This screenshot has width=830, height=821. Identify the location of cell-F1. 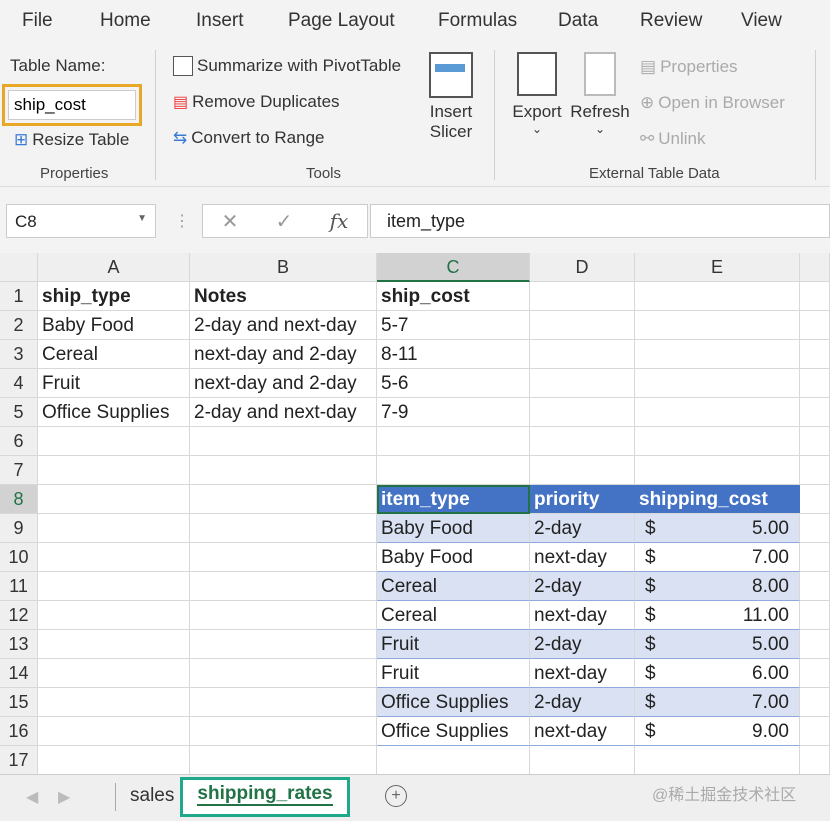
(815, 296).